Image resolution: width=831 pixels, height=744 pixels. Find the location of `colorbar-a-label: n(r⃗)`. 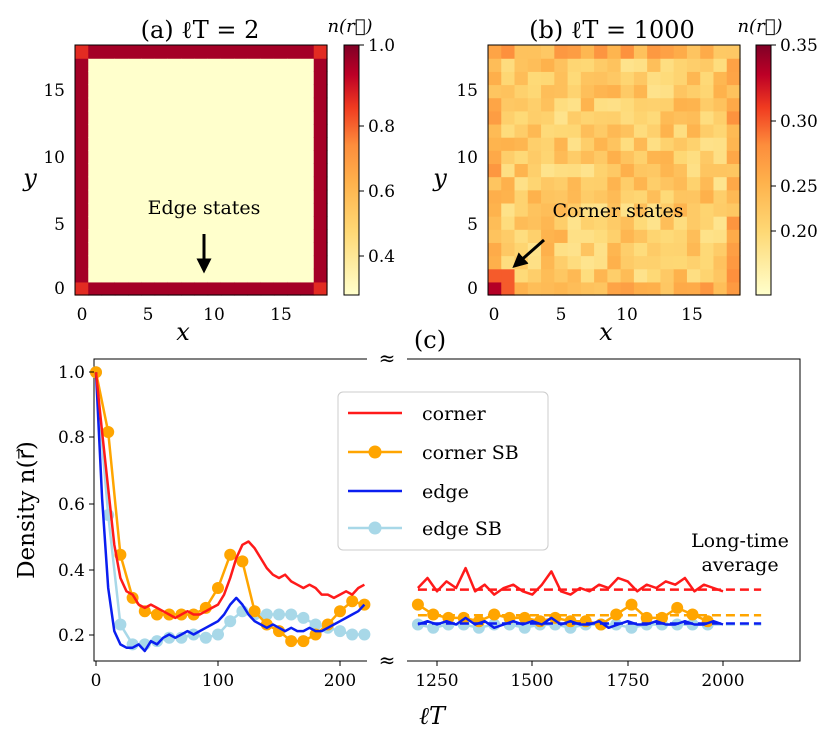

colorbar-a-label: n(r⃗) is located at coordinates (349, 26).